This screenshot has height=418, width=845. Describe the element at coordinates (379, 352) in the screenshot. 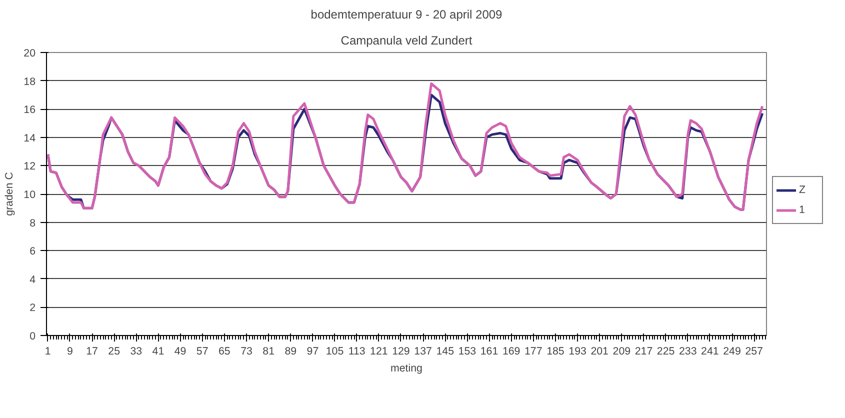

I see `x-tick-label: 121` at that location.